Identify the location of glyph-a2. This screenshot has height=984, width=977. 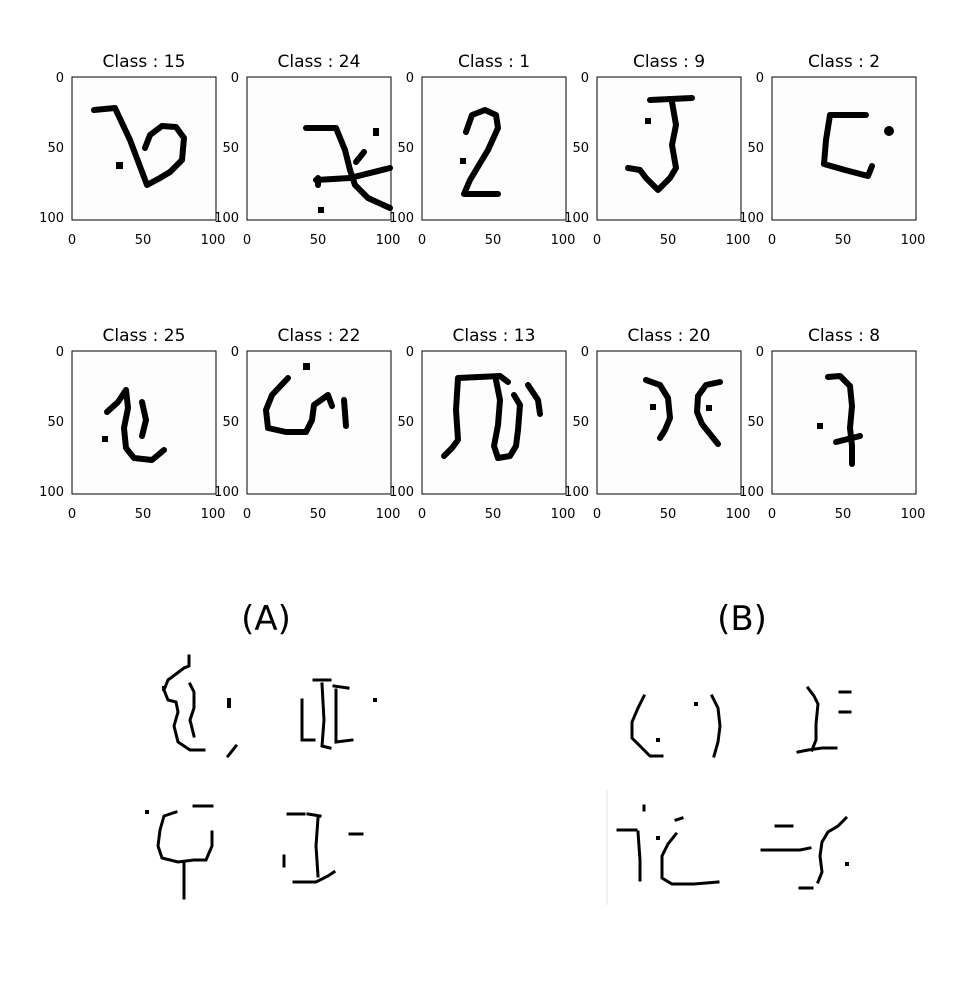
(338, 714).